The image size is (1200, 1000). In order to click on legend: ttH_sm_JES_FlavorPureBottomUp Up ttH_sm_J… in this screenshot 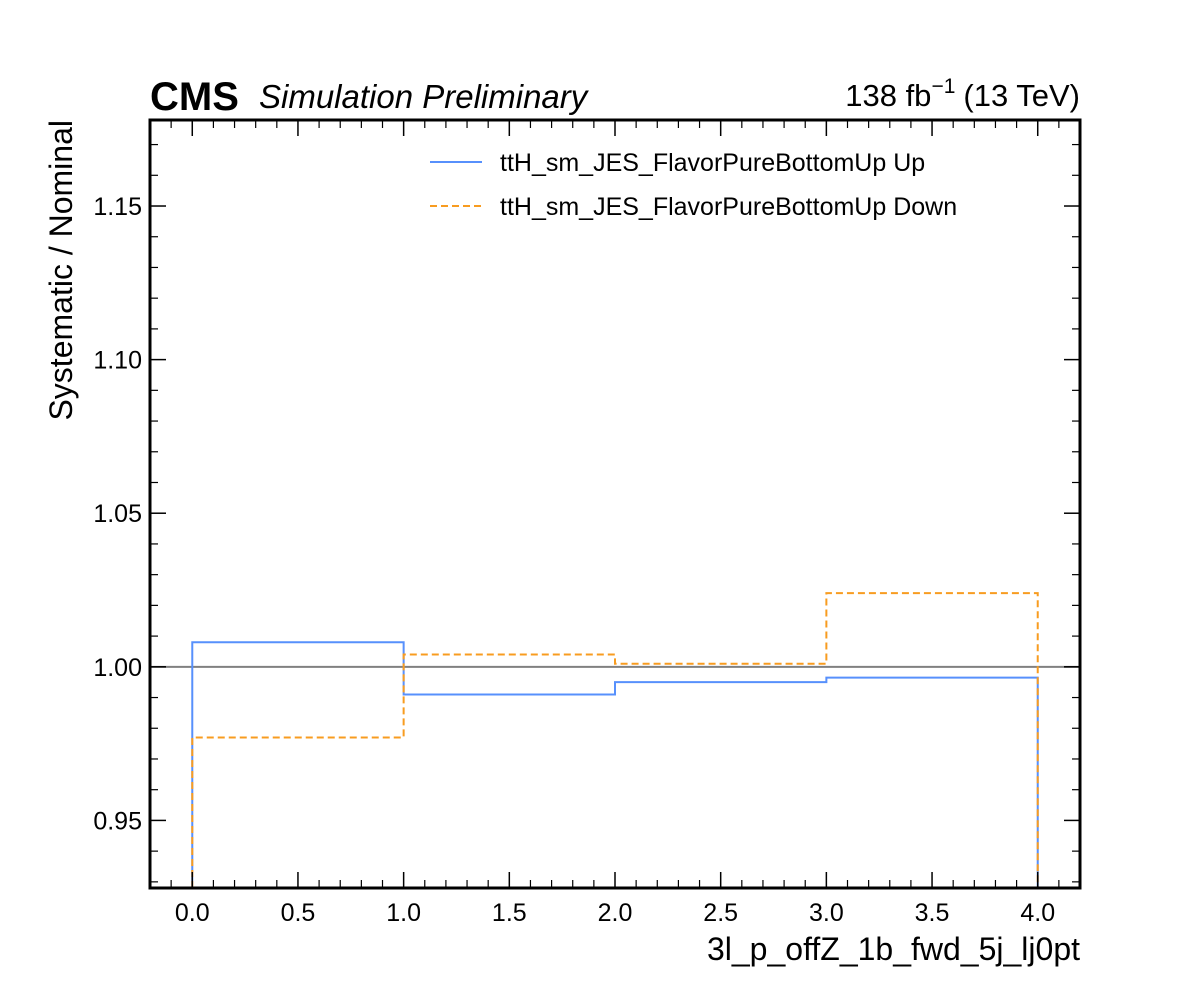, I will do `click(693, 185)`.